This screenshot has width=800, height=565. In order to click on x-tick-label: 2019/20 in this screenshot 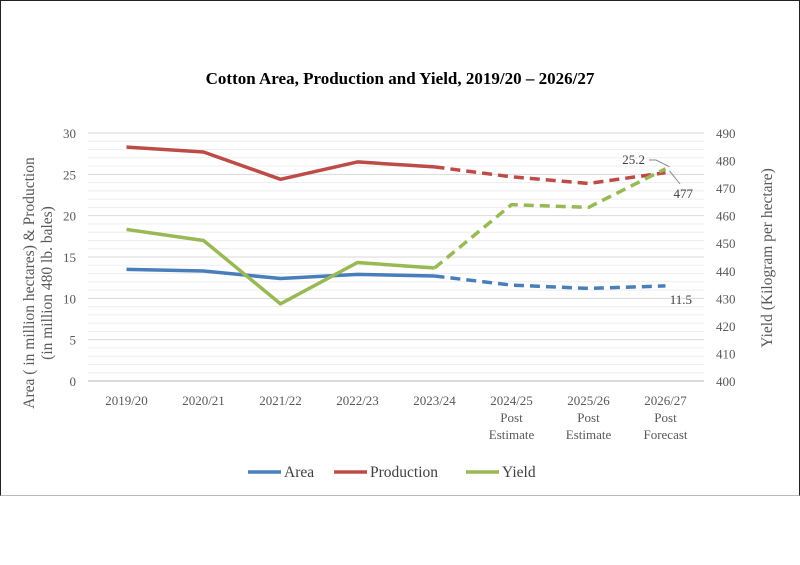, I will do `click(126, 400)`.